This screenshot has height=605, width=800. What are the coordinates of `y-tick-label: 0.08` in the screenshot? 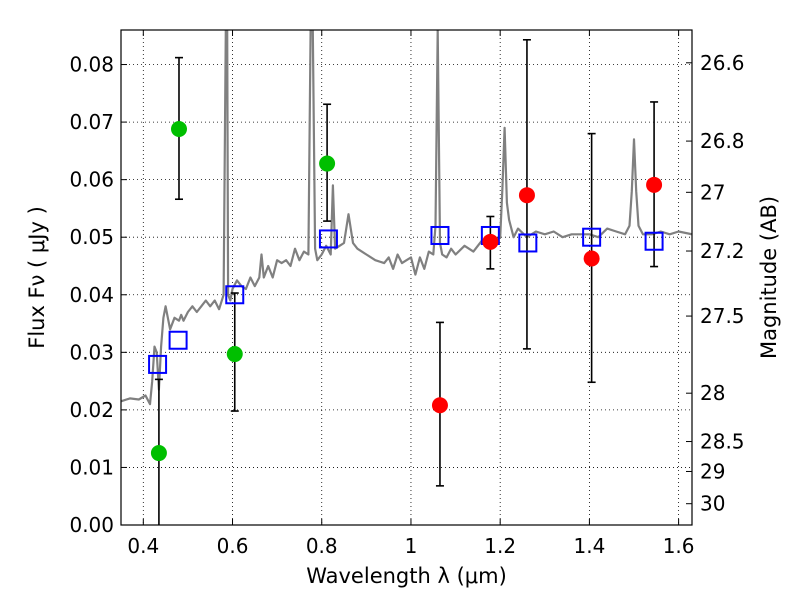 It's located at (91, 65).